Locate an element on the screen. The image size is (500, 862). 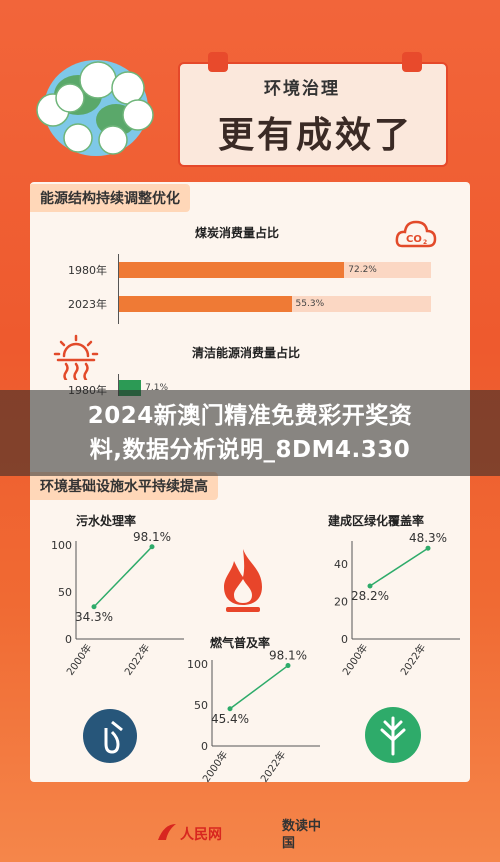
green-data-label: 48.3% is located at coordinates (428, 538).